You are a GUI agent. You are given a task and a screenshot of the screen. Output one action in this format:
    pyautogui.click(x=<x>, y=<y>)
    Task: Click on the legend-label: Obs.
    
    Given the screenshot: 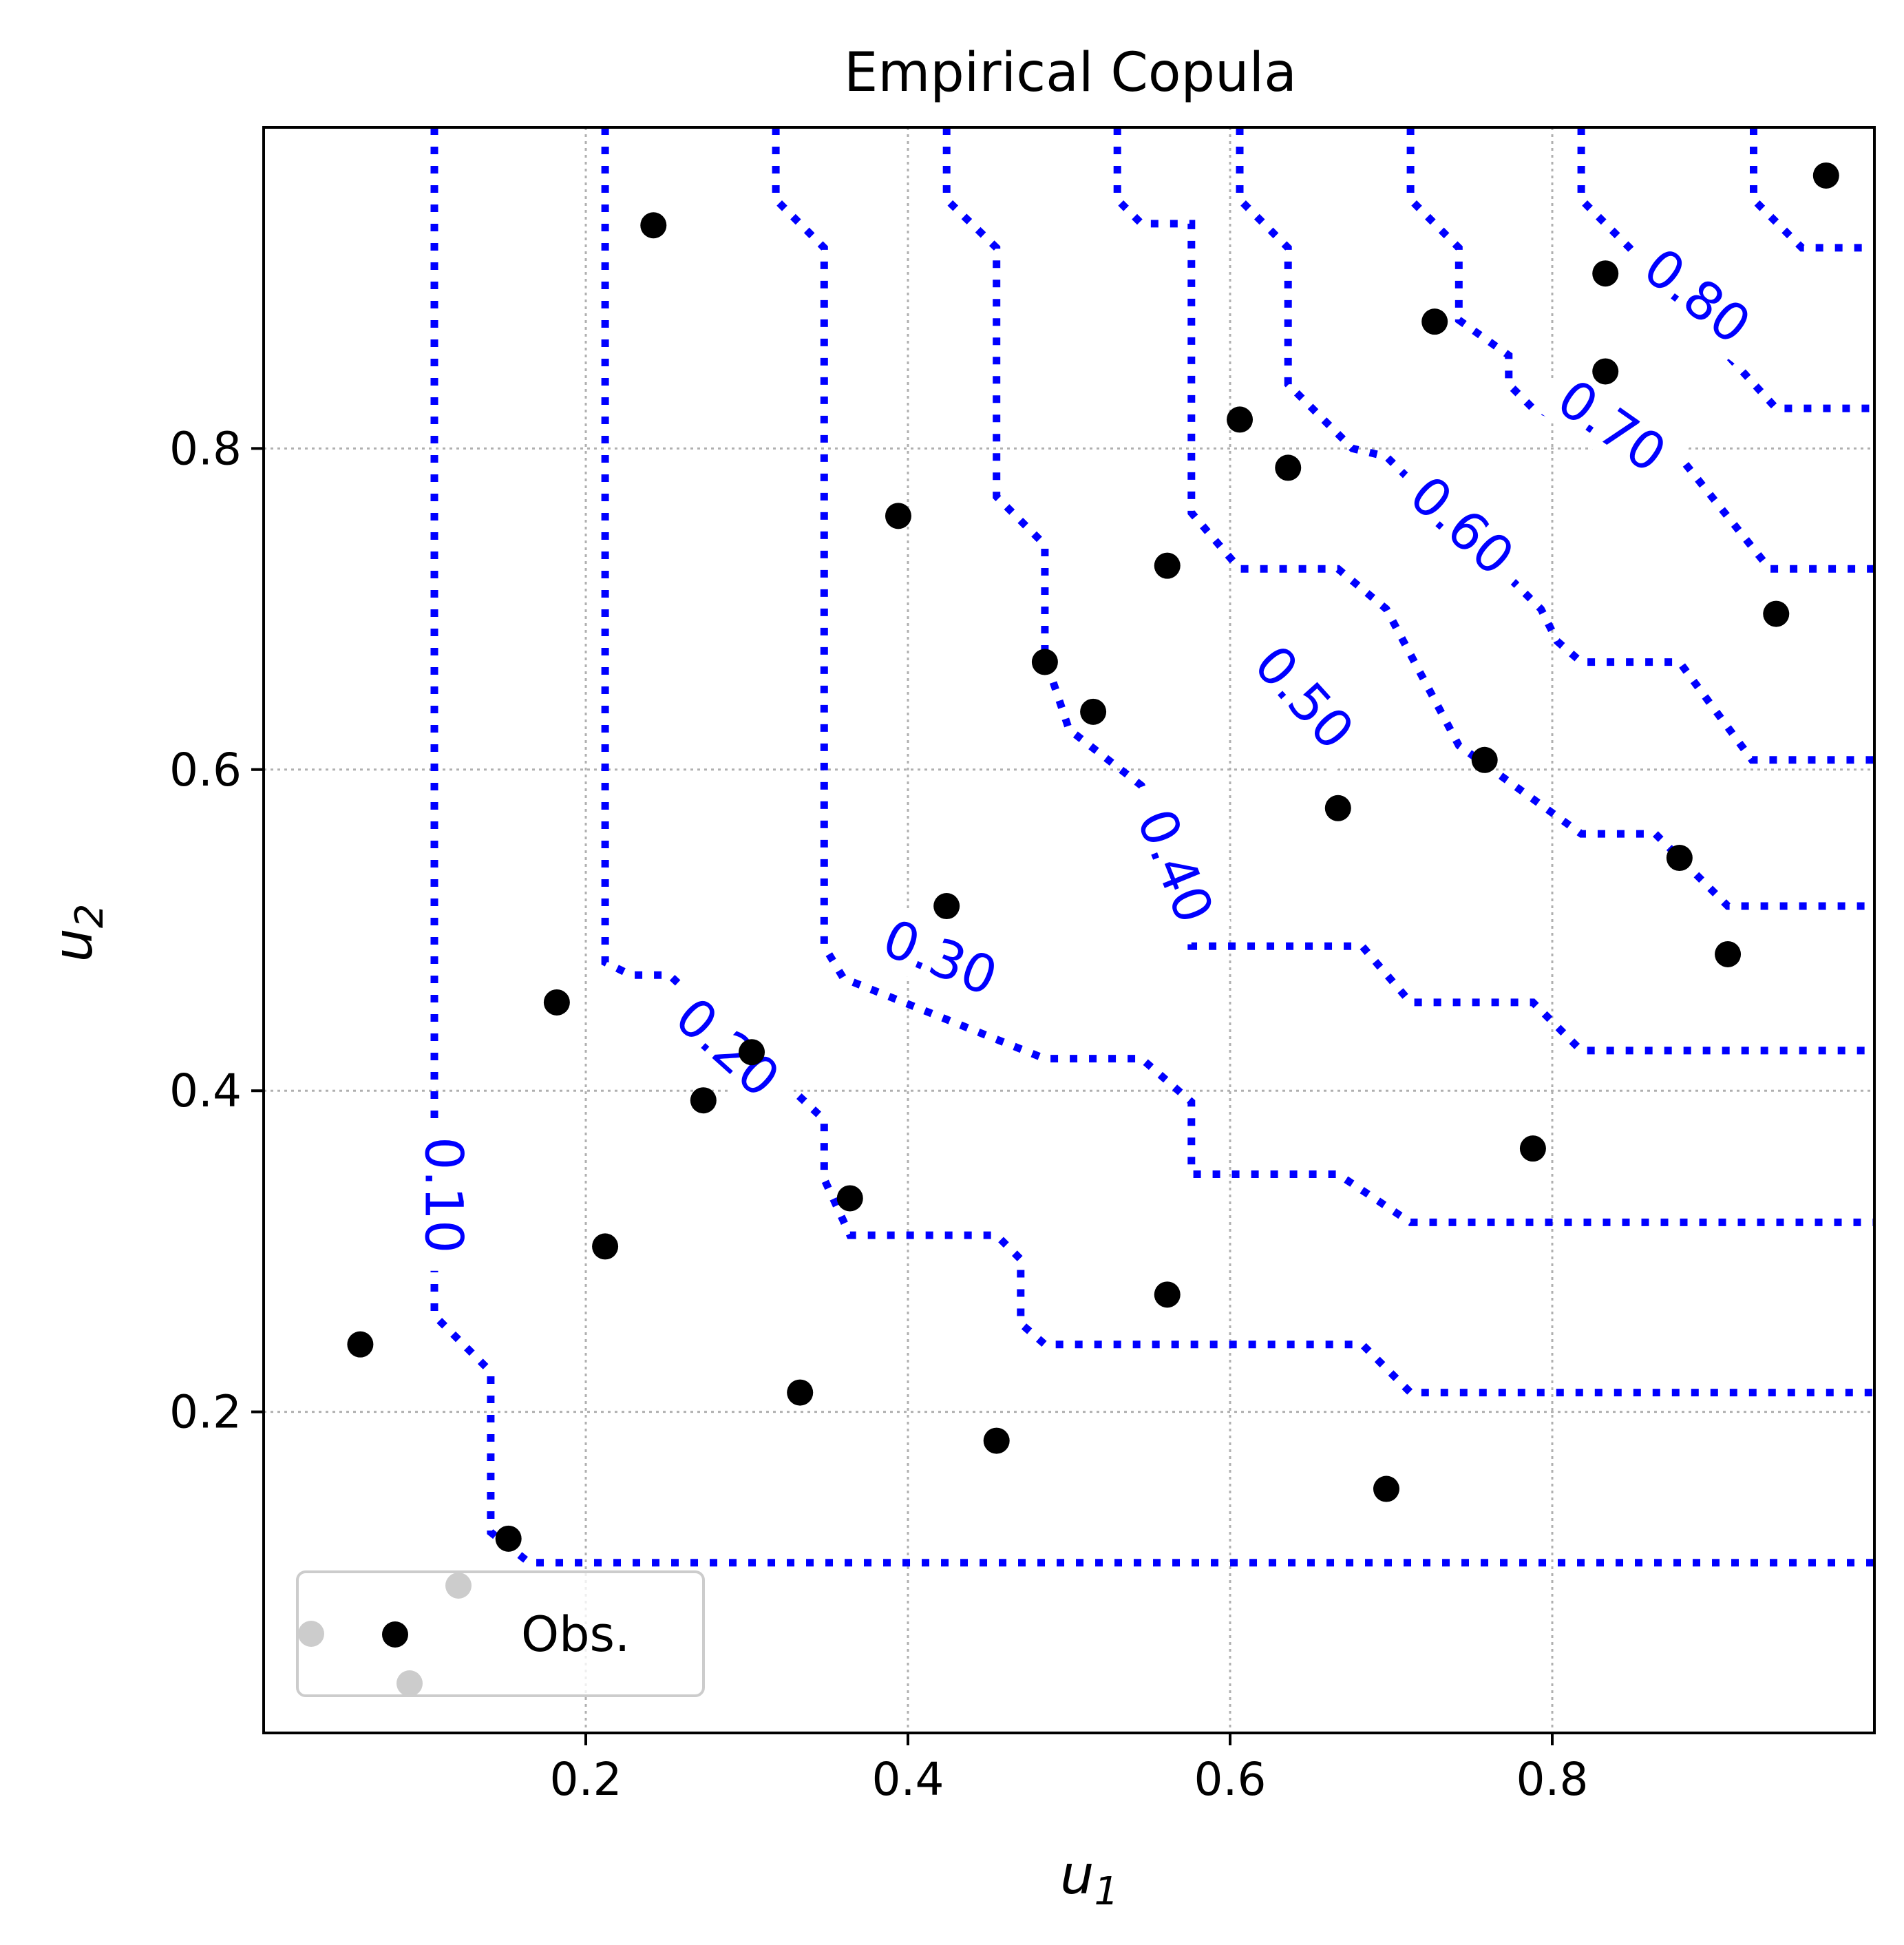 What is the action you would take?
    pyautogui.click(x=575, y=1634)
    